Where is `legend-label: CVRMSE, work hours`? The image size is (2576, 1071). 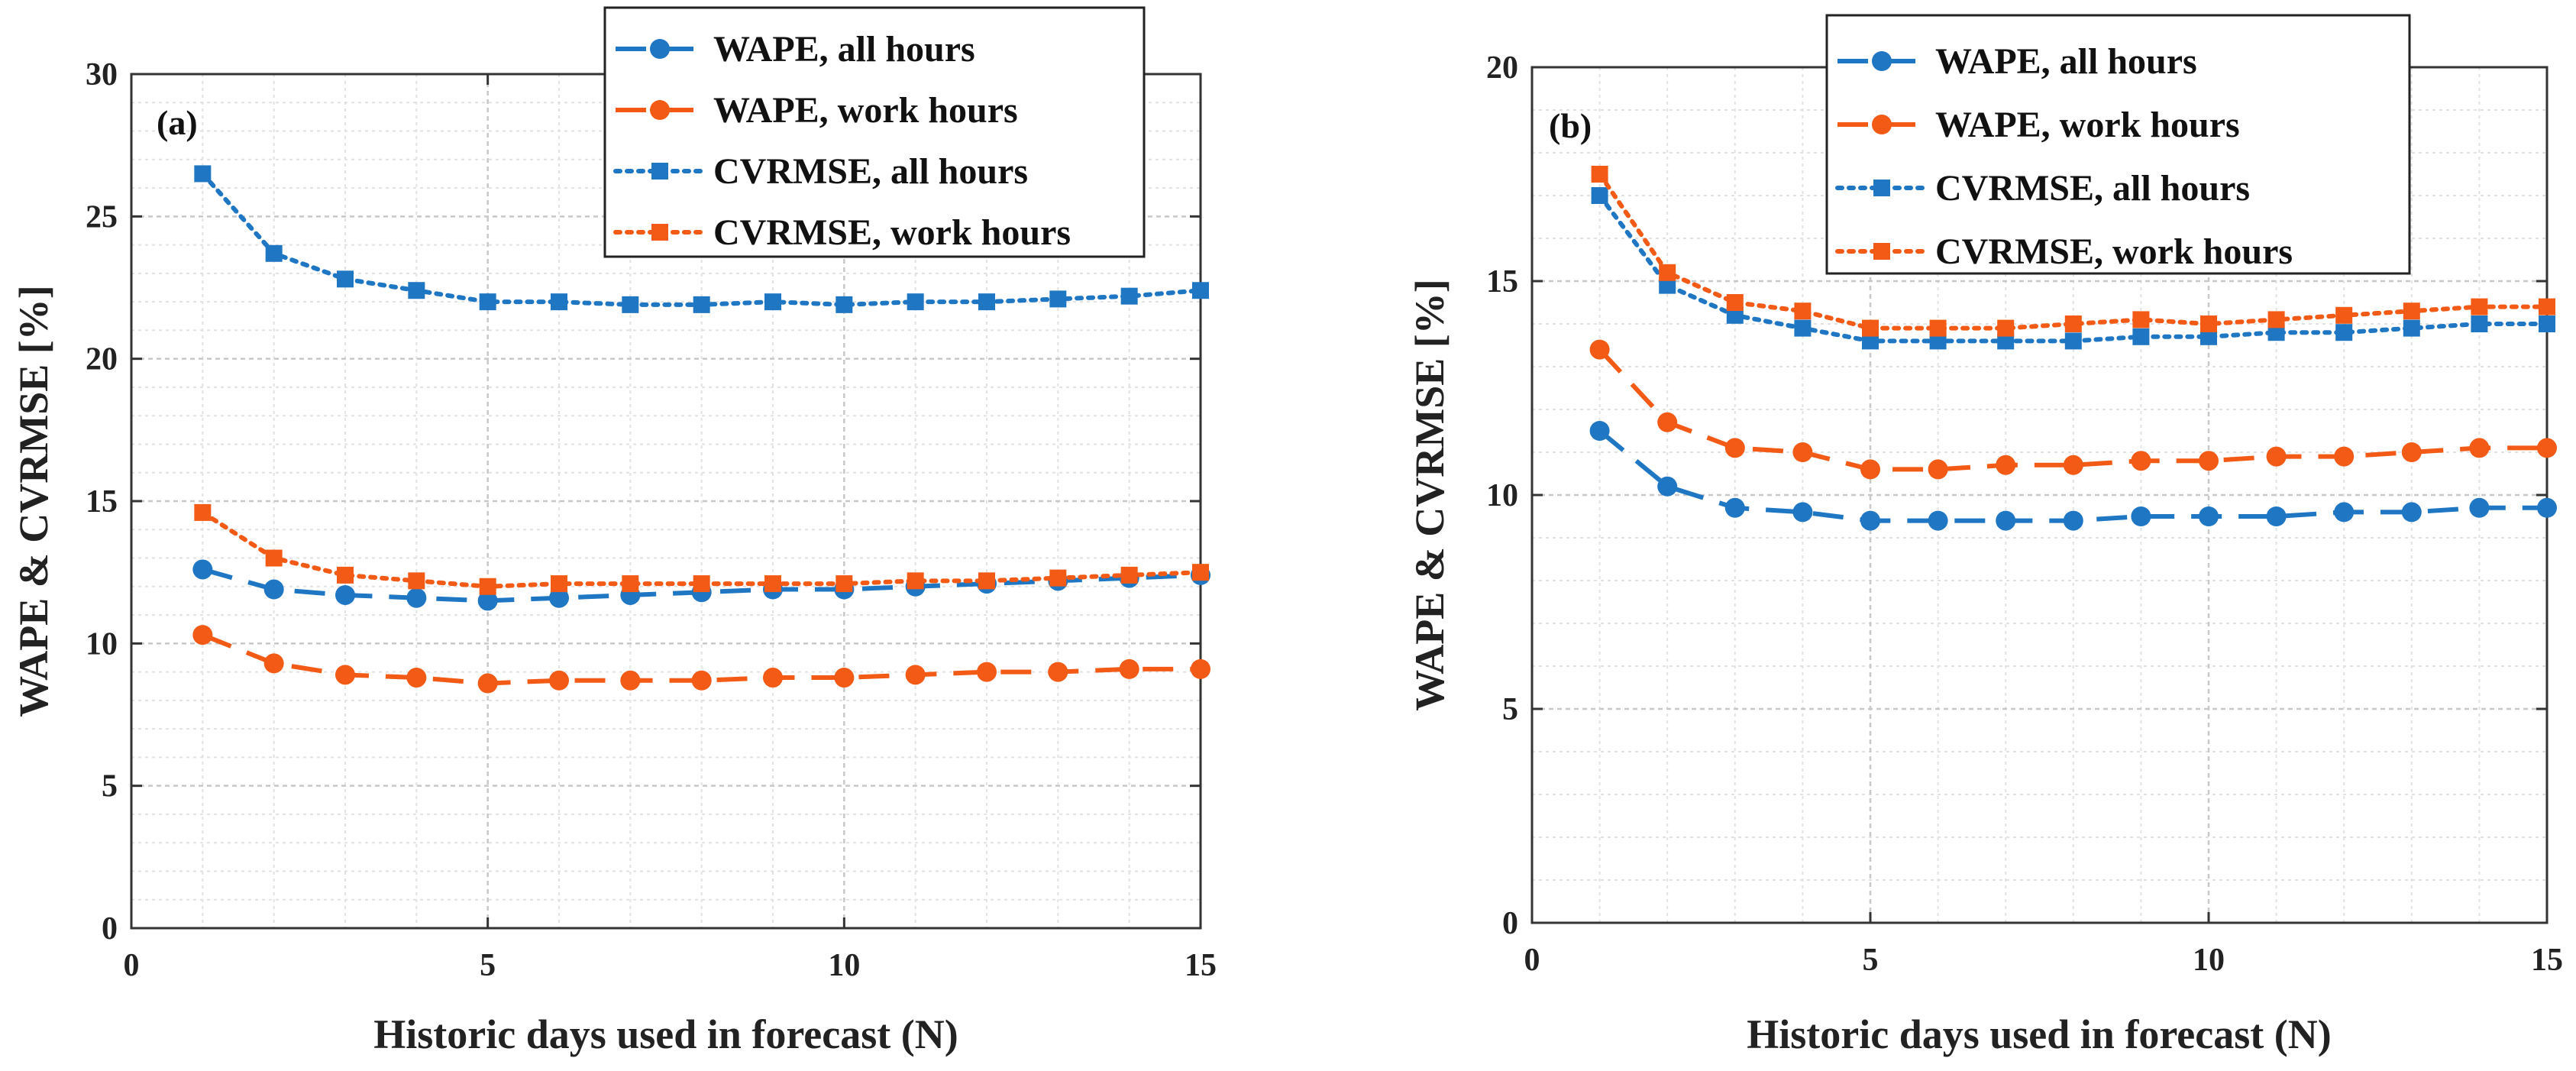
legend-label: CVRMSE, work hours is located at coordinates (892, 232).